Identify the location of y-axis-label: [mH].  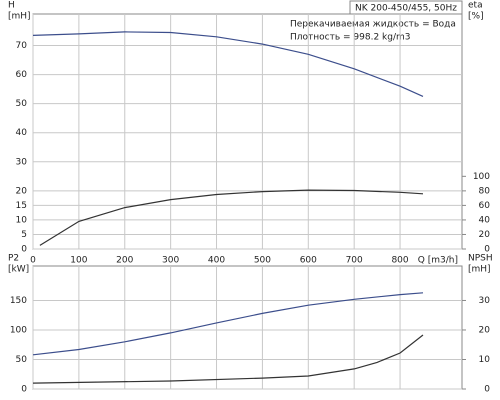
(19, 17).